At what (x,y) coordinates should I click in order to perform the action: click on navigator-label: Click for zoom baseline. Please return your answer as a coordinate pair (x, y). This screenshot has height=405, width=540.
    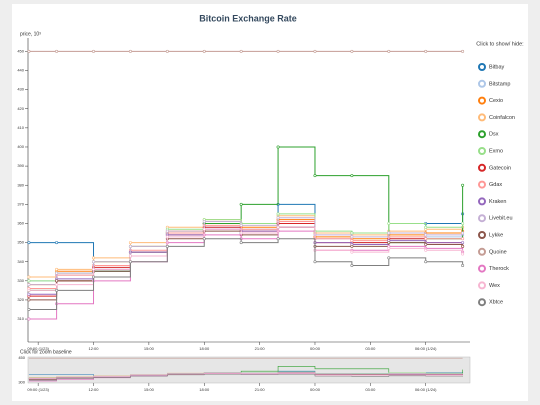
    Looking at the image, I should click on (46, 352).